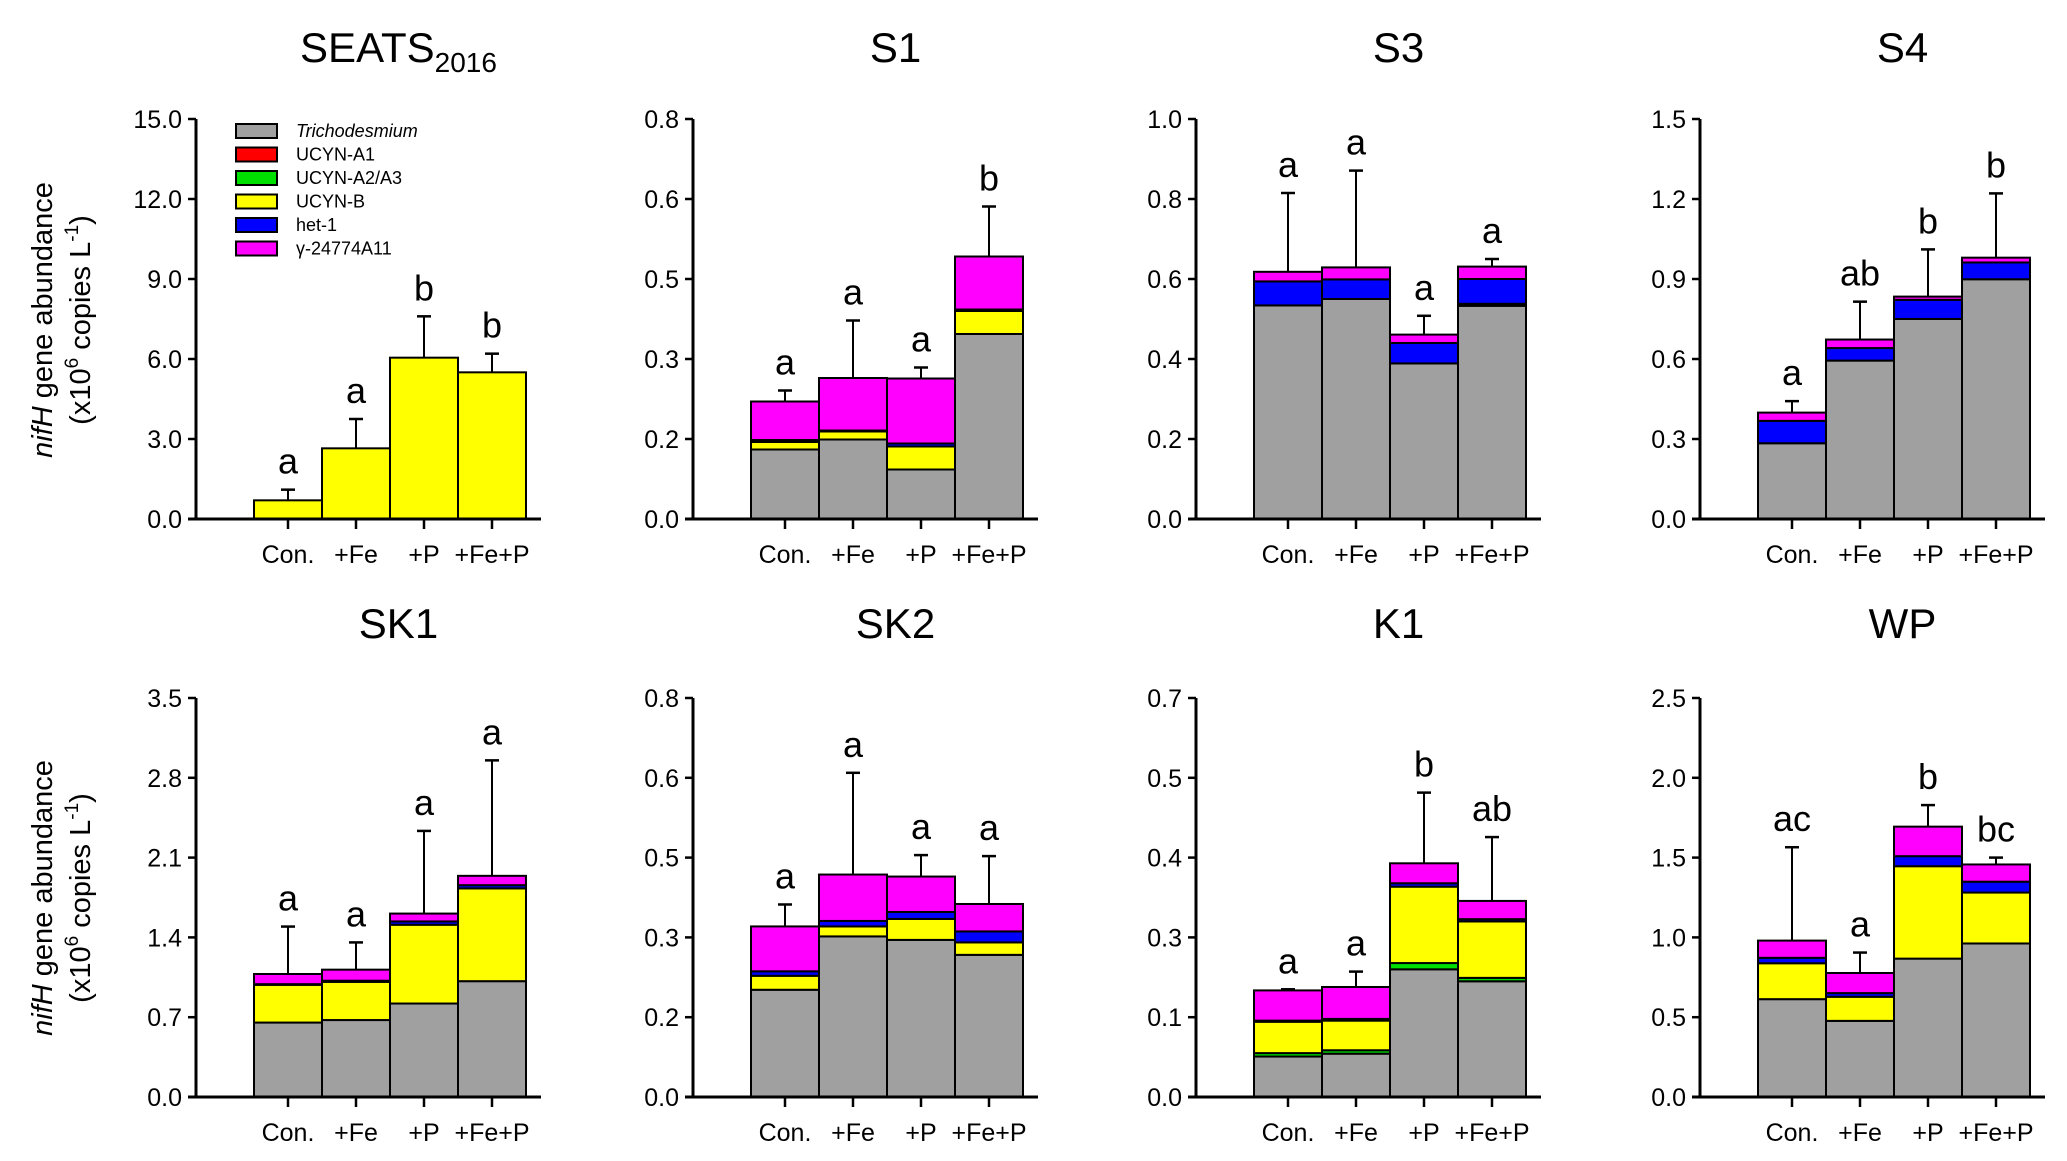 The width and height of the screenshot is (2067, 1161). I want to click on y-axis-label-bottom: nifH gene abundance (x106 copies L-1), so click(62, 898).